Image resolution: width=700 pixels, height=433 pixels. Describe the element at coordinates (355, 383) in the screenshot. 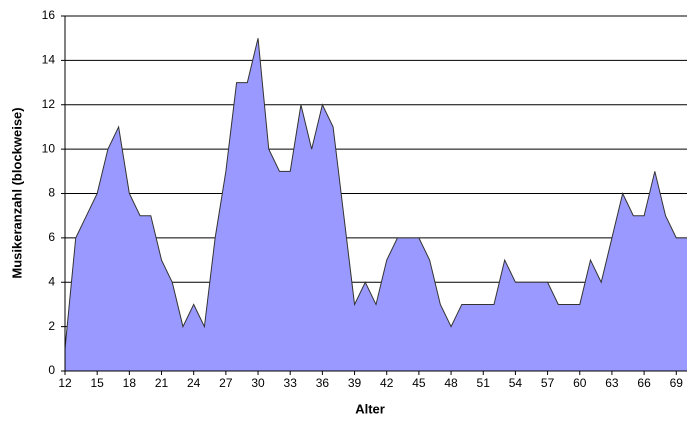

I see `x-tick-label: 39` at that location.